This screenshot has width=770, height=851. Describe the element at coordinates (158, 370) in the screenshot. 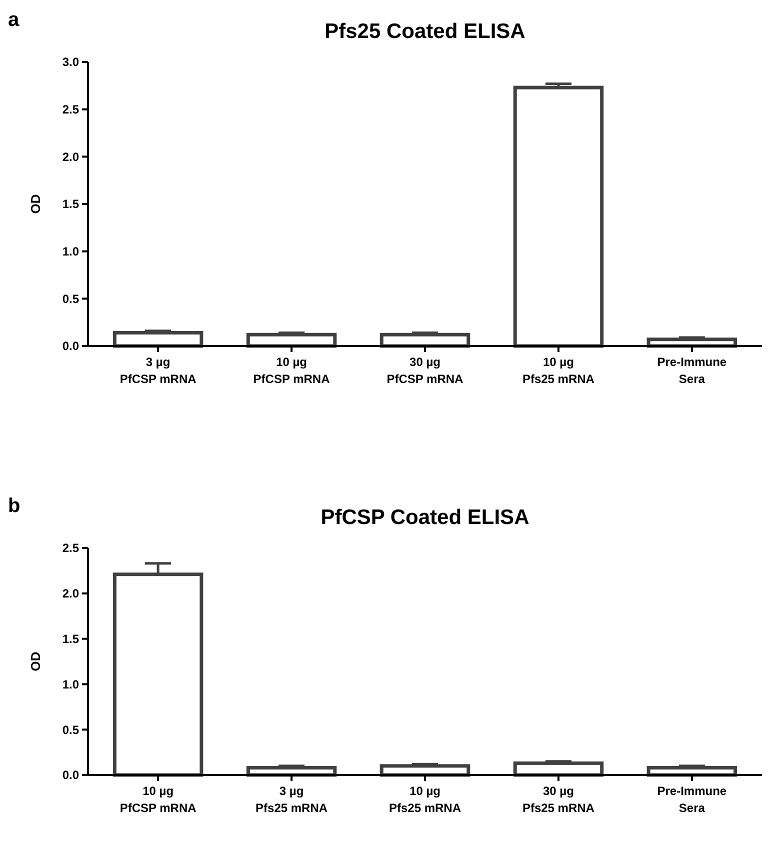

I see `x-tick-label: 3 µg PfCSP mRNA` at that location.